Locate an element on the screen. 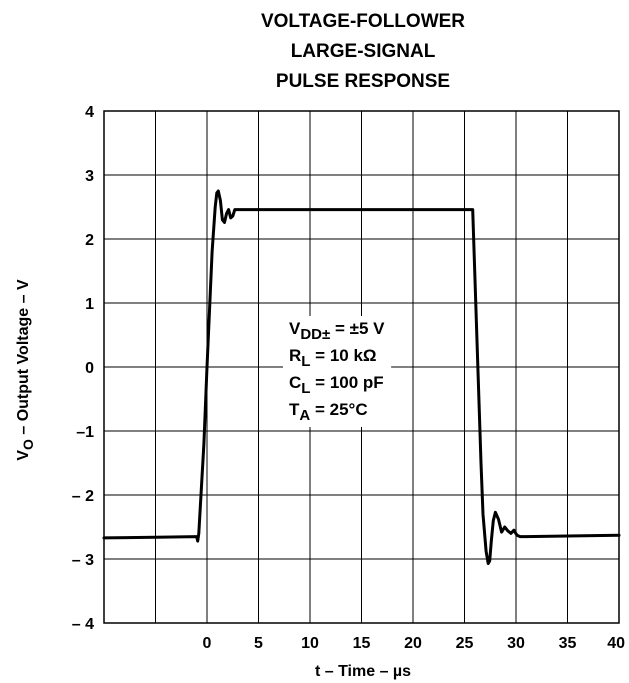  x-tick-label: 10 is located at coordinates (310, 643).